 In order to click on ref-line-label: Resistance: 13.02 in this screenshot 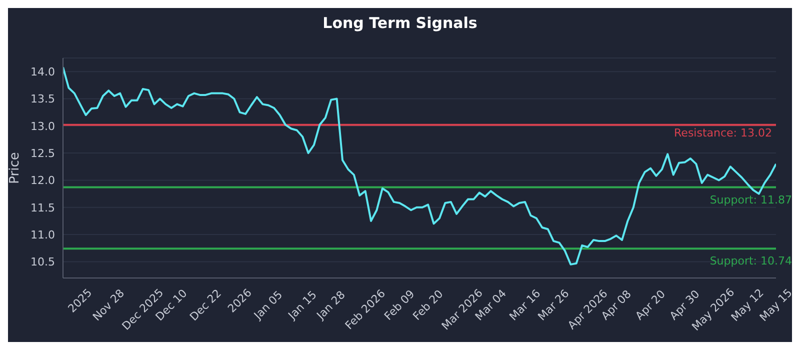, I will do `click(723, 133)`.